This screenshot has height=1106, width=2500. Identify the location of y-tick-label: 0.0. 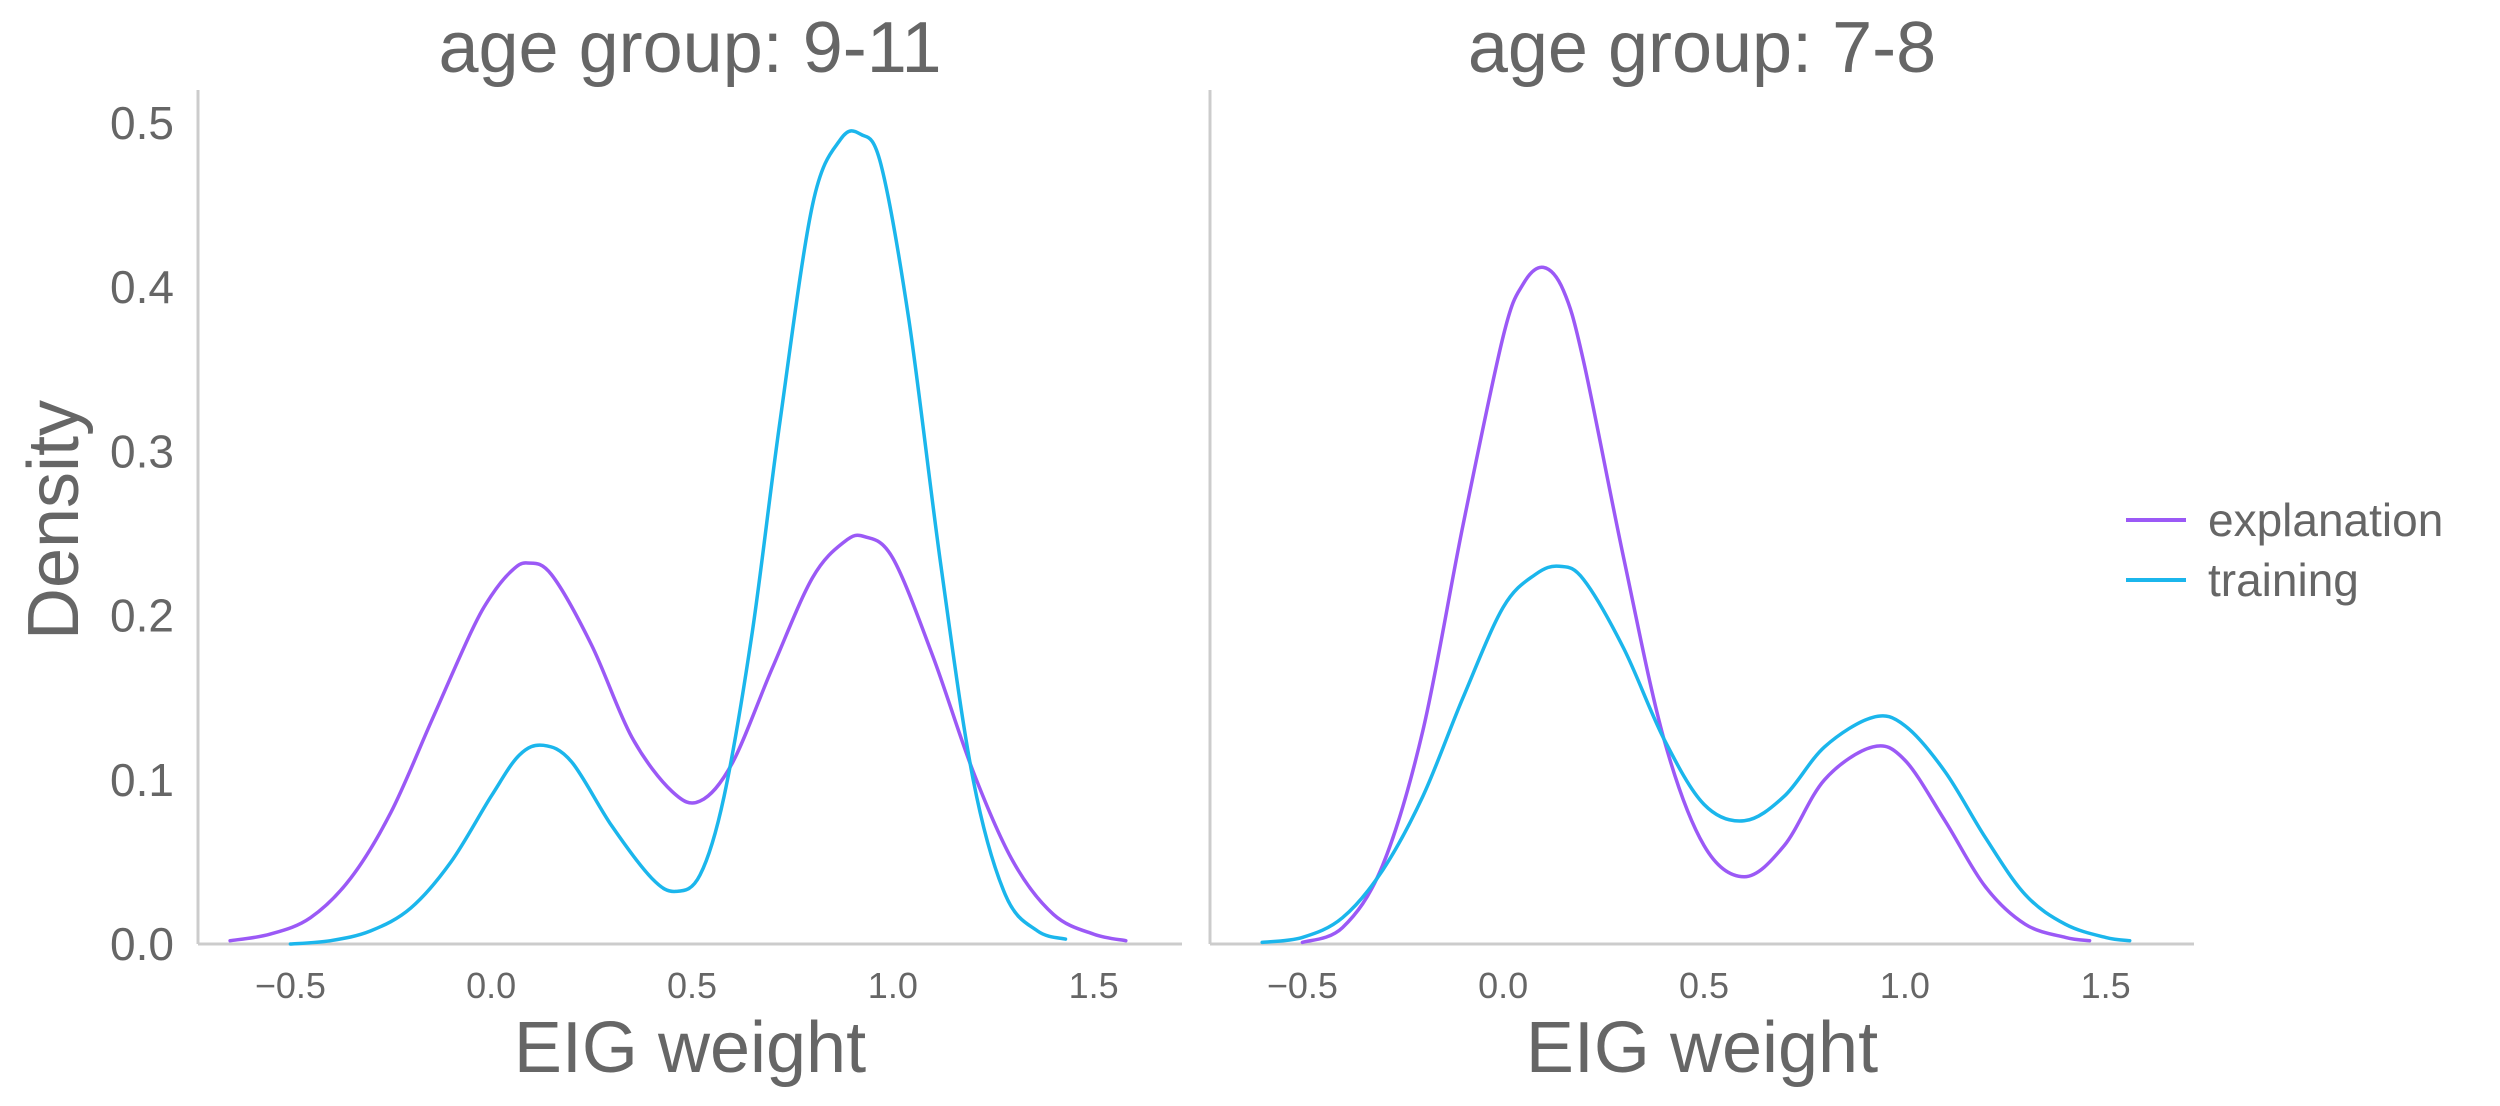
(142, 944).